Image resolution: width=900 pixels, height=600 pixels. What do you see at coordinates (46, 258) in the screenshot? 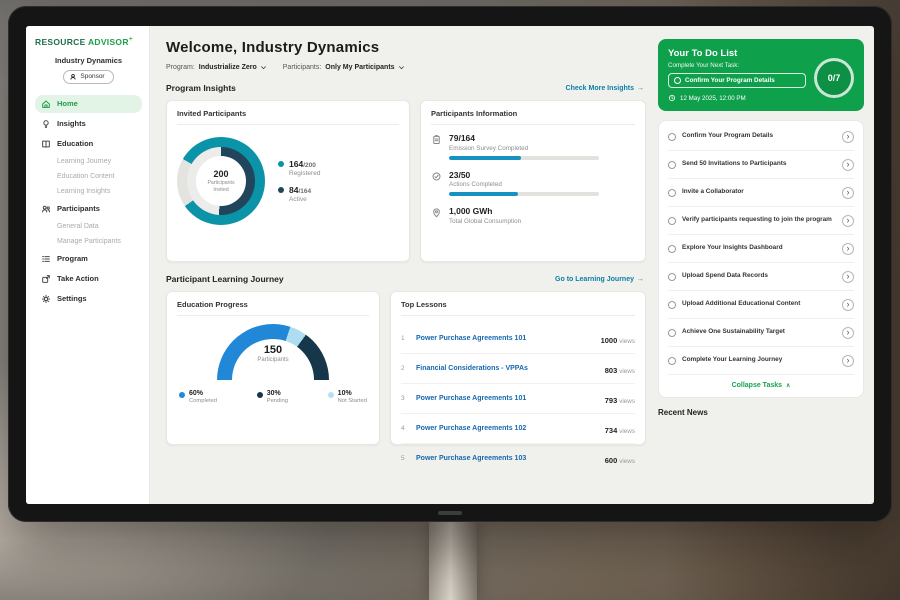
I see `list-icon` at bounding box center [46, 258].